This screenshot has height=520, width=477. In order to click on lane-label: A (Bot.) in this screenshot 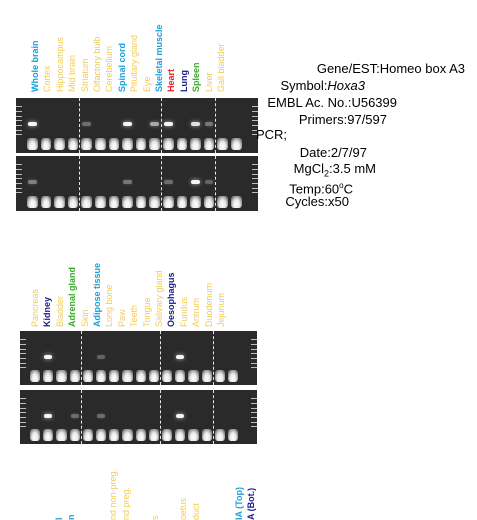, I will do `click(251, 504)`.